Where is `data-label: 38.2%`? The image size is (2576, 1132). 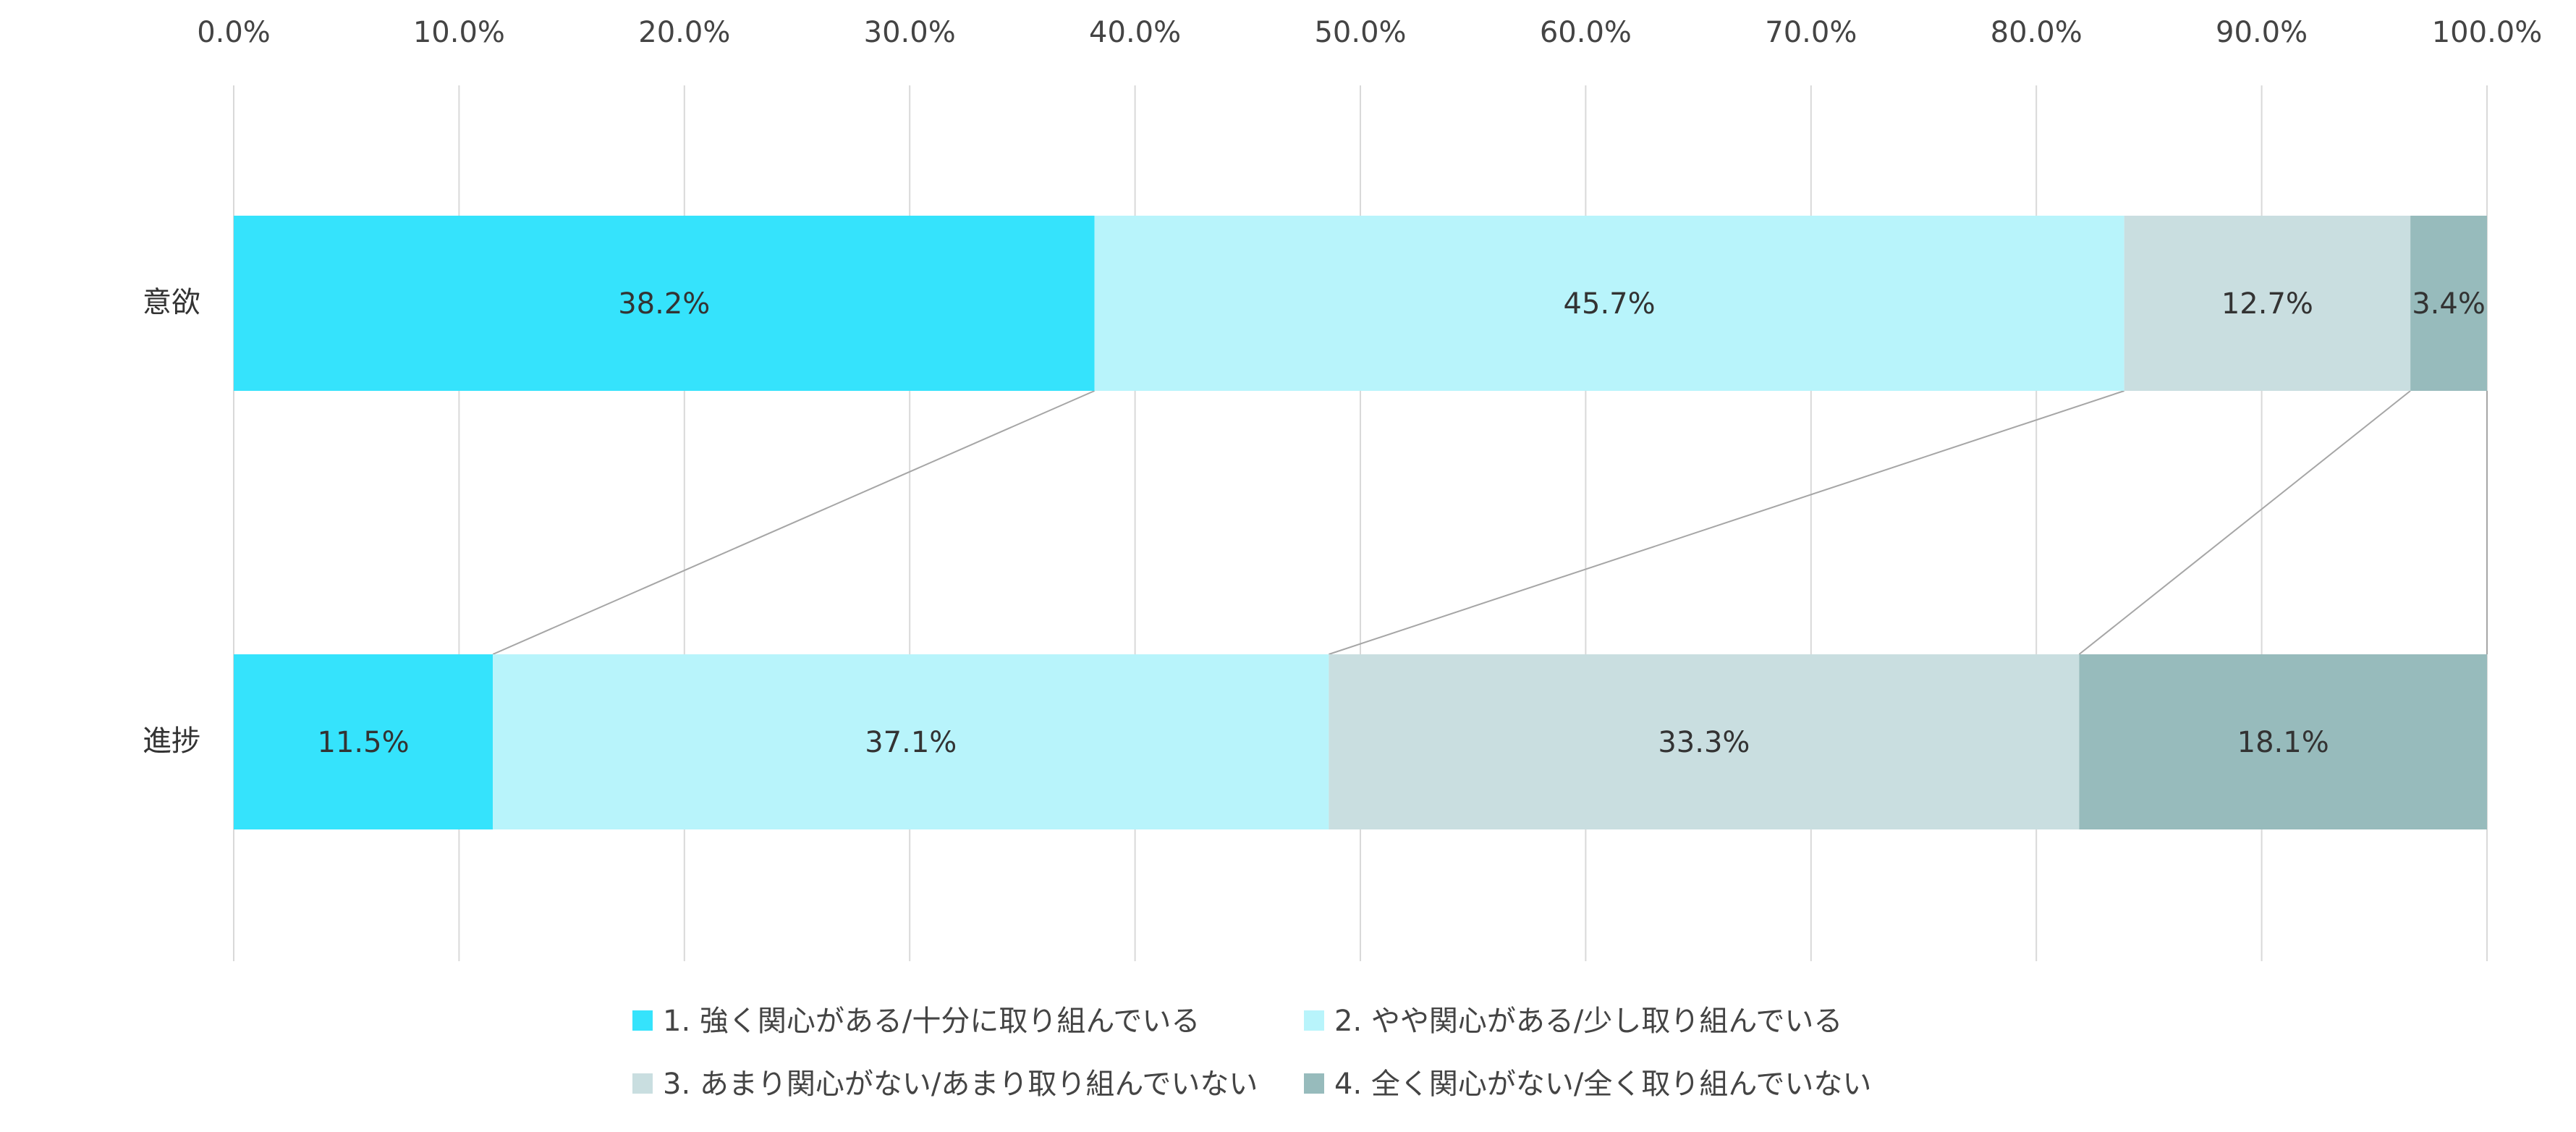 data-label: 38.2% is located at coordinates (664, 304).